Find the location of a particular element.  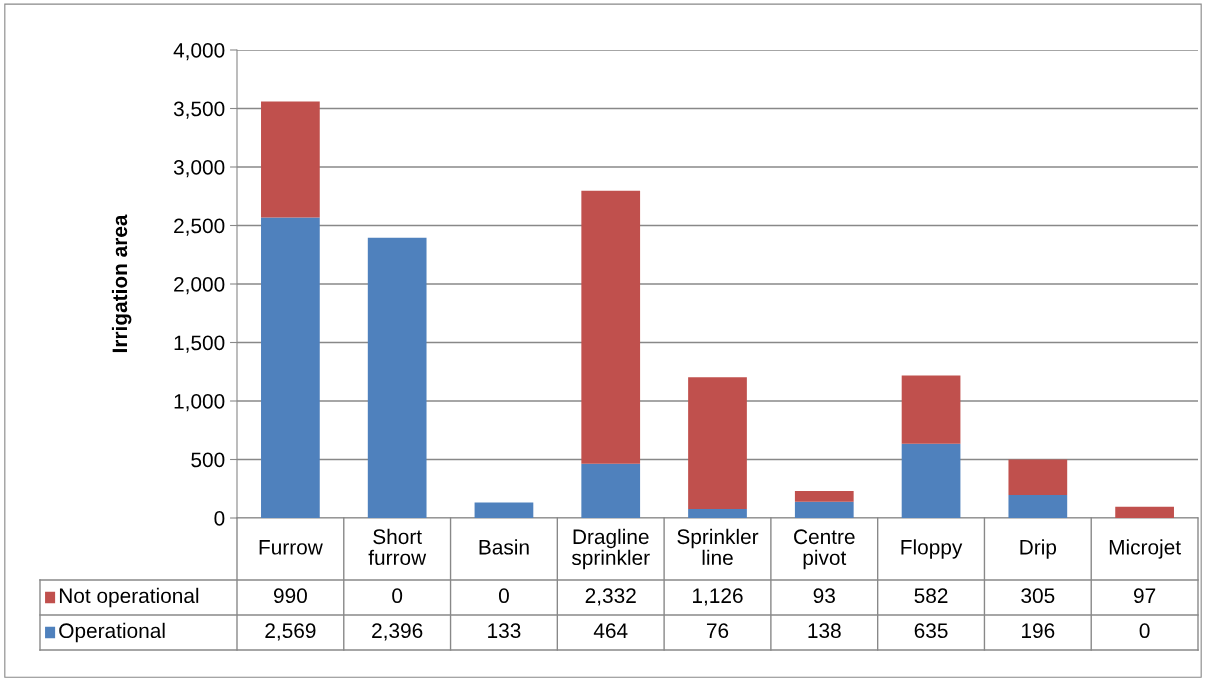

legend-label: Operational is located at coordinates (112, 632).